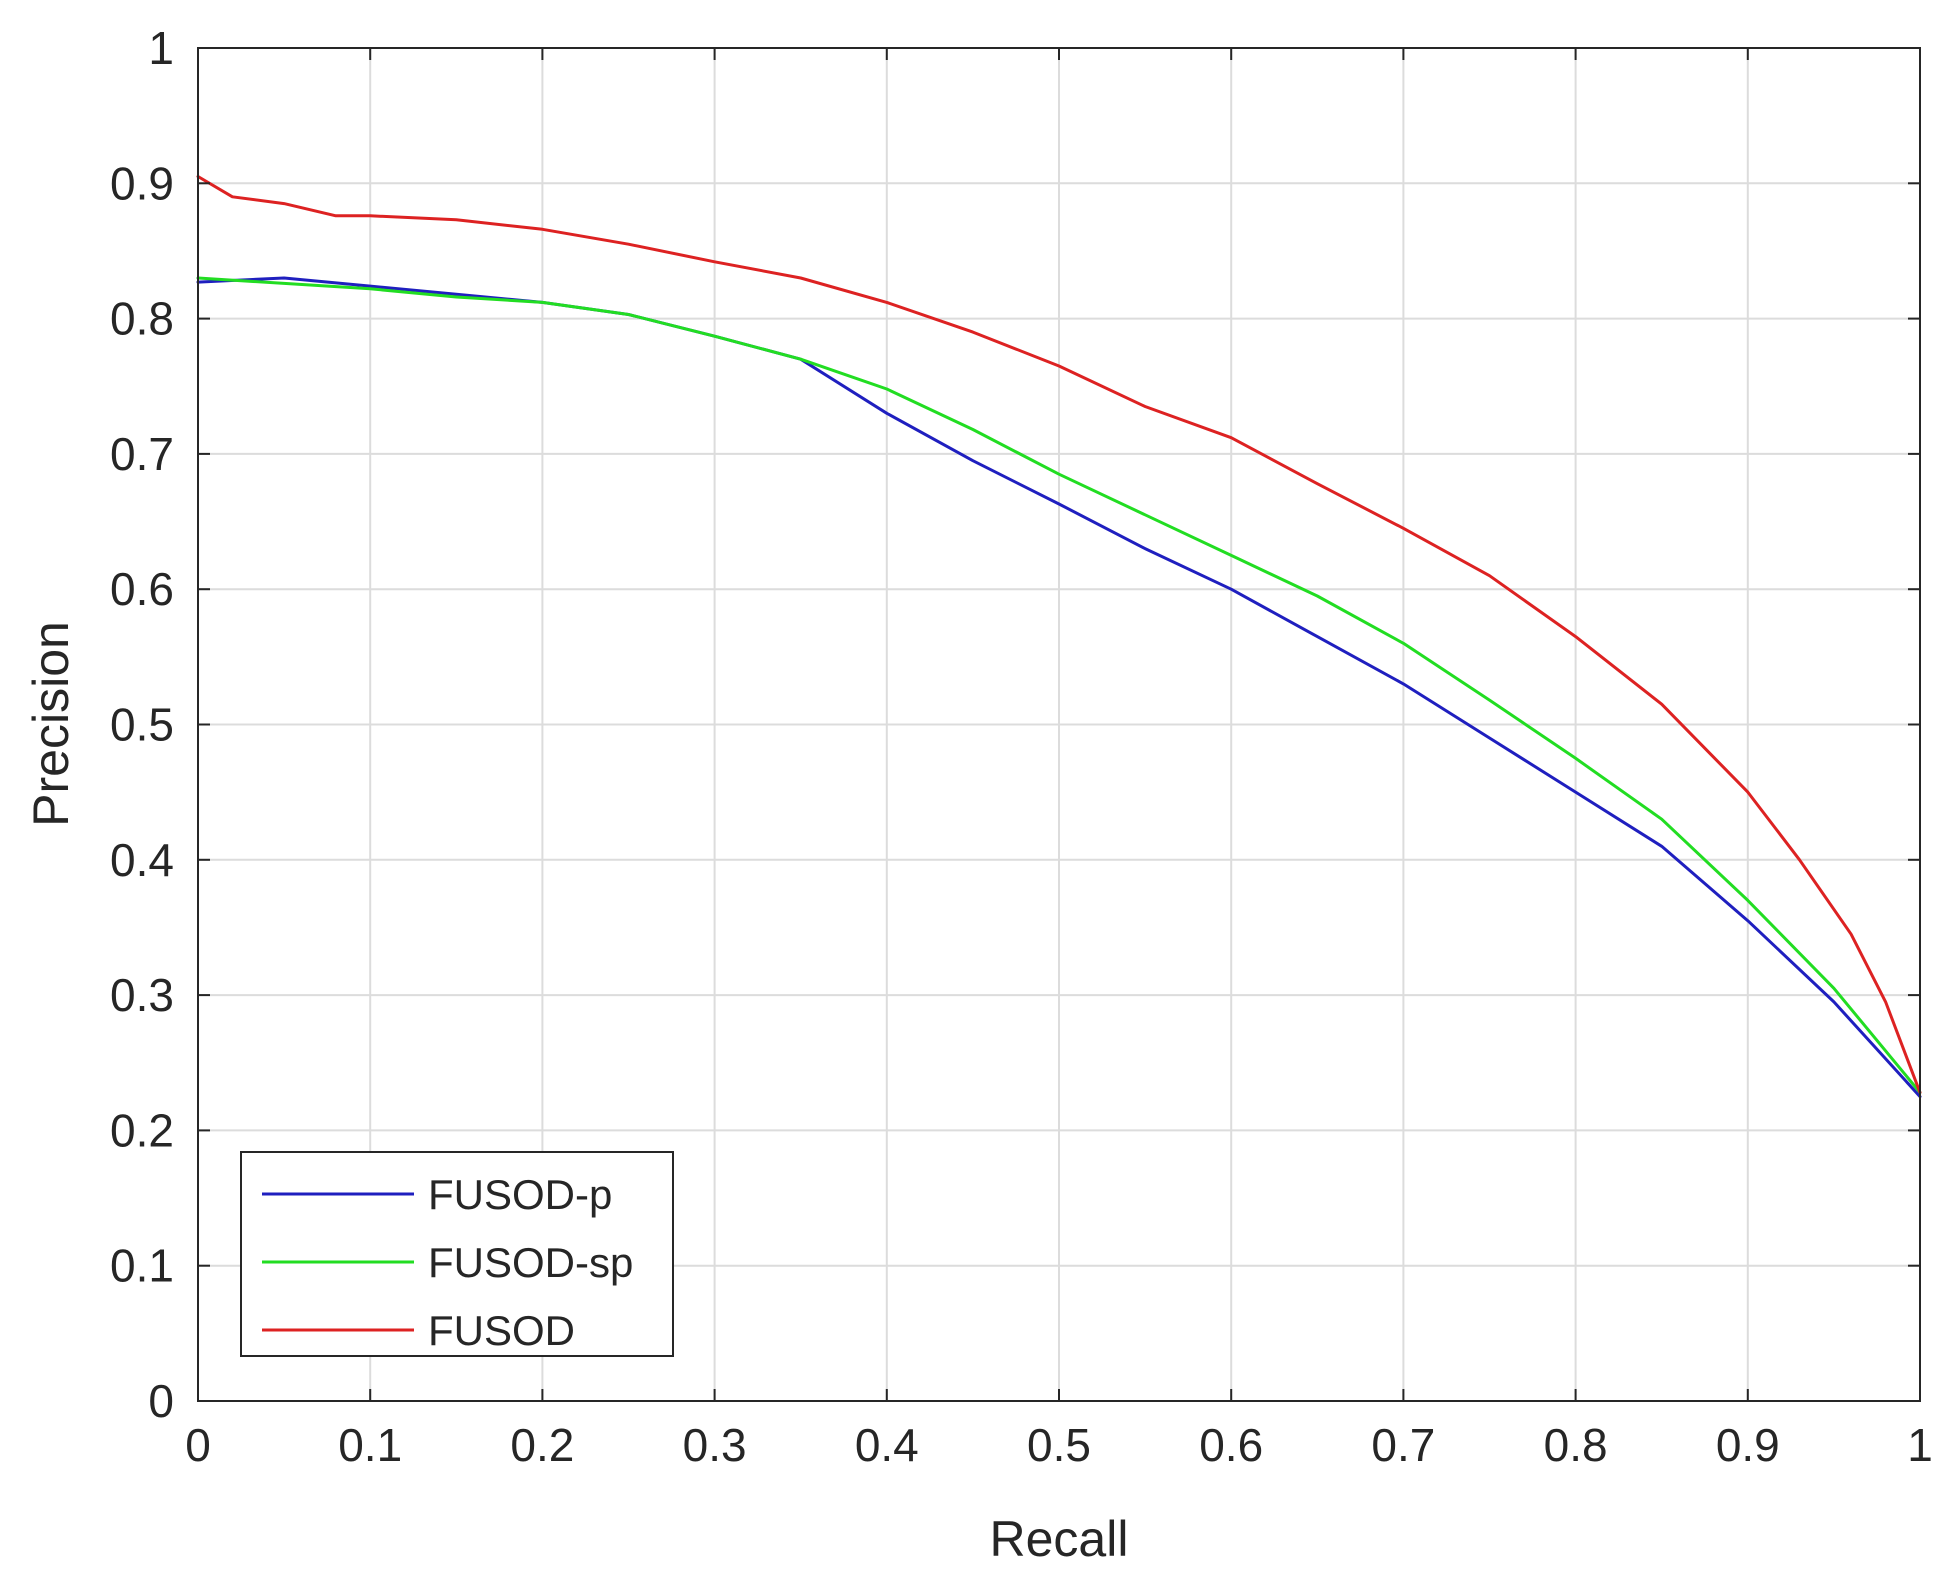 Image resolution: width=1946 pixels, height=1587 pixels. Describe the element at coordinates (887, 1445) in the screenshot. I see `x-tick-label: 0.4` at that location.